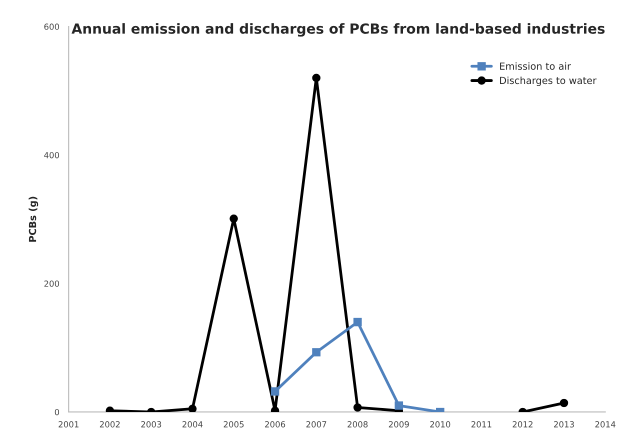 The width and height of the screenshot is (624, 443). I want to click on x-tick-label: 2004, so click(192, 424).